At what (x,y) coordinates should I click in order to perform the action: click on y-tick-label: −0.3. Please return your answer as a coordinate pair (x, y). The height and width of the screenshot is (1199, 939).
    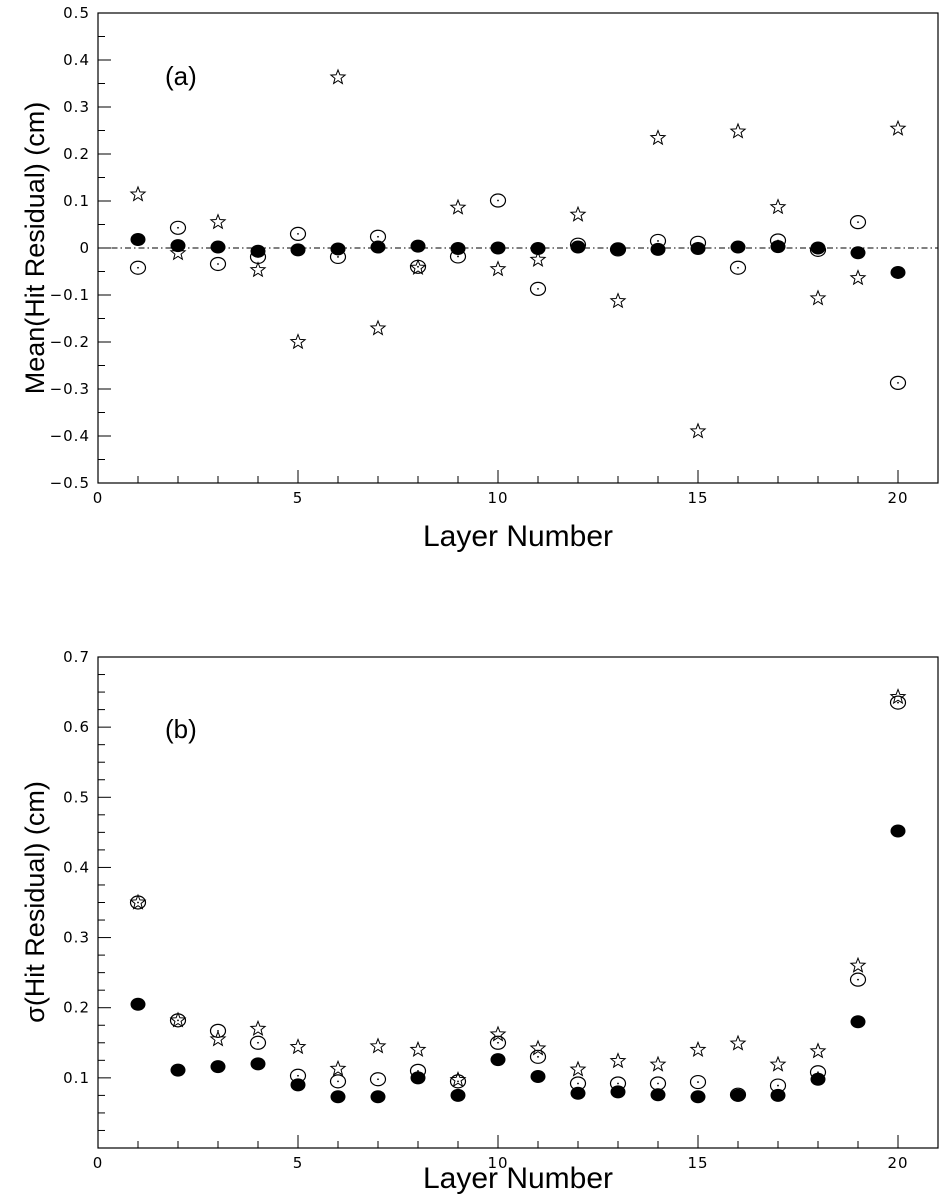
    Looking at the image, I should click on (70, 389).